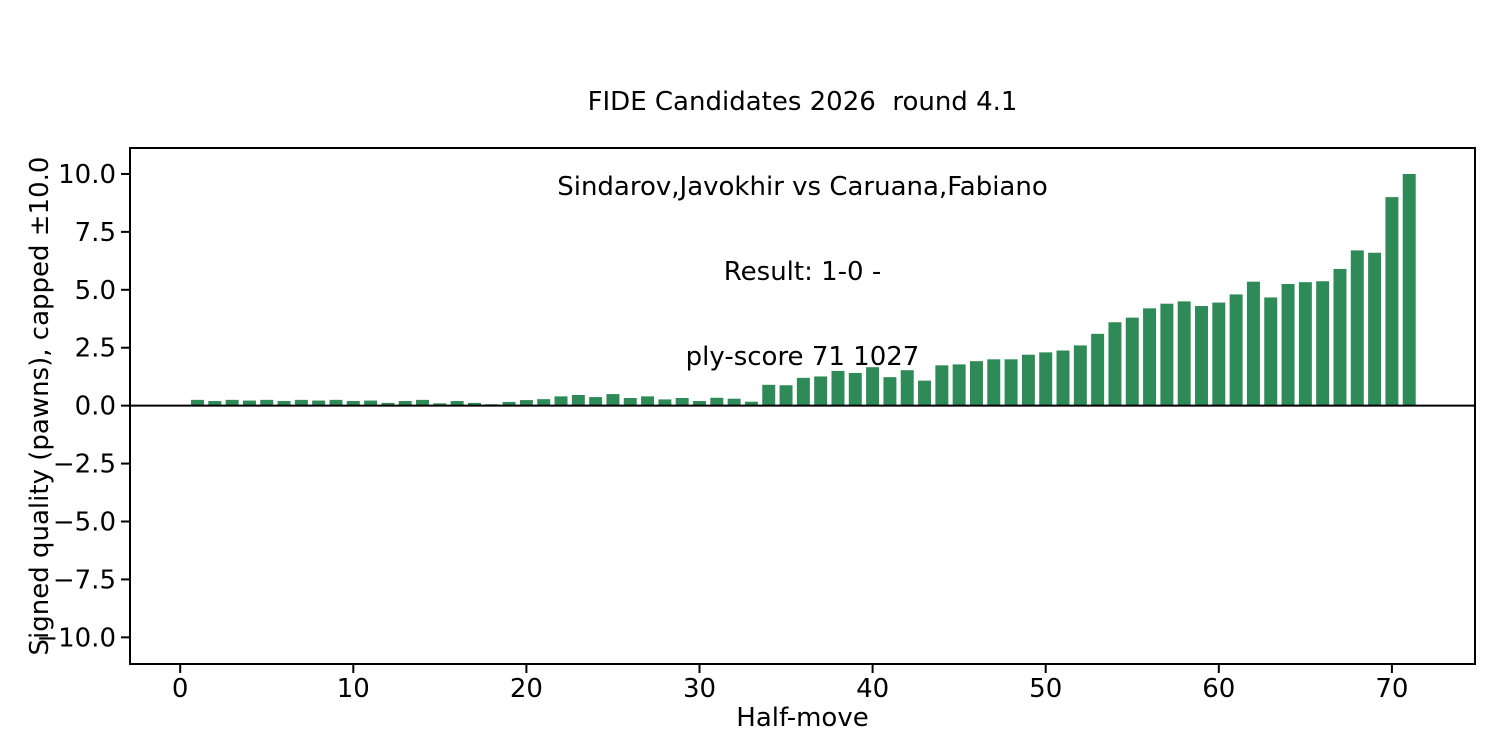  What do you see at coordinates (1391, 689) in the screenshot?
I see `x-tick-label: 70` at bounding box center [1391, 689].